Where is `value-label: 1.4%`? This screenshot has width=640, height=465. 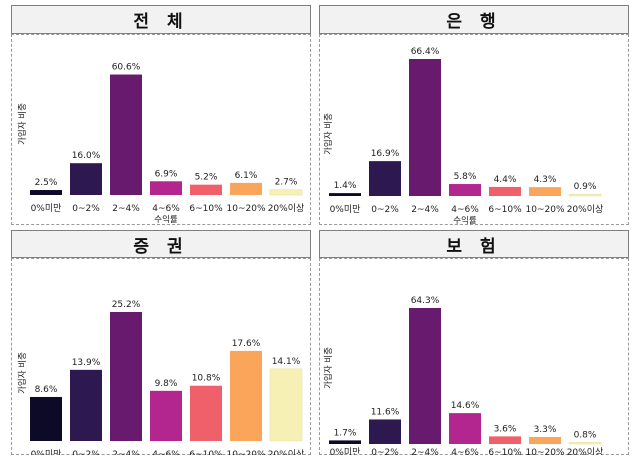 value-label: 1.4% is located at coordinates (345, 186).